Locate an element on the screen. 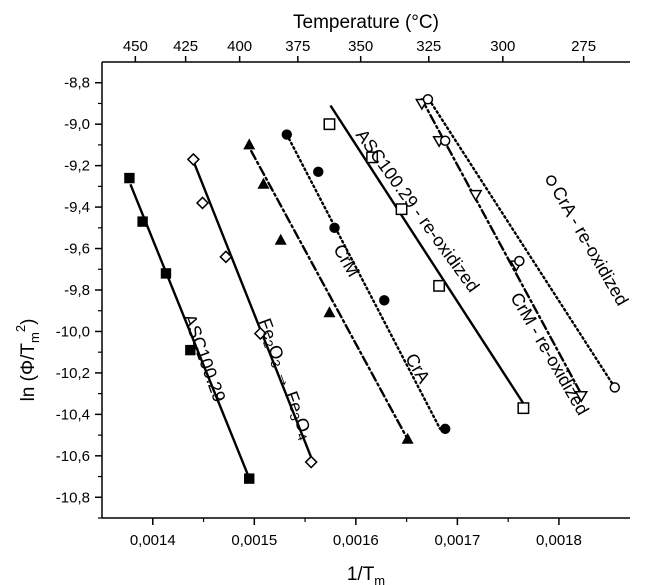  y-tick-label: -10,8 is located at coordinates (73, 497).